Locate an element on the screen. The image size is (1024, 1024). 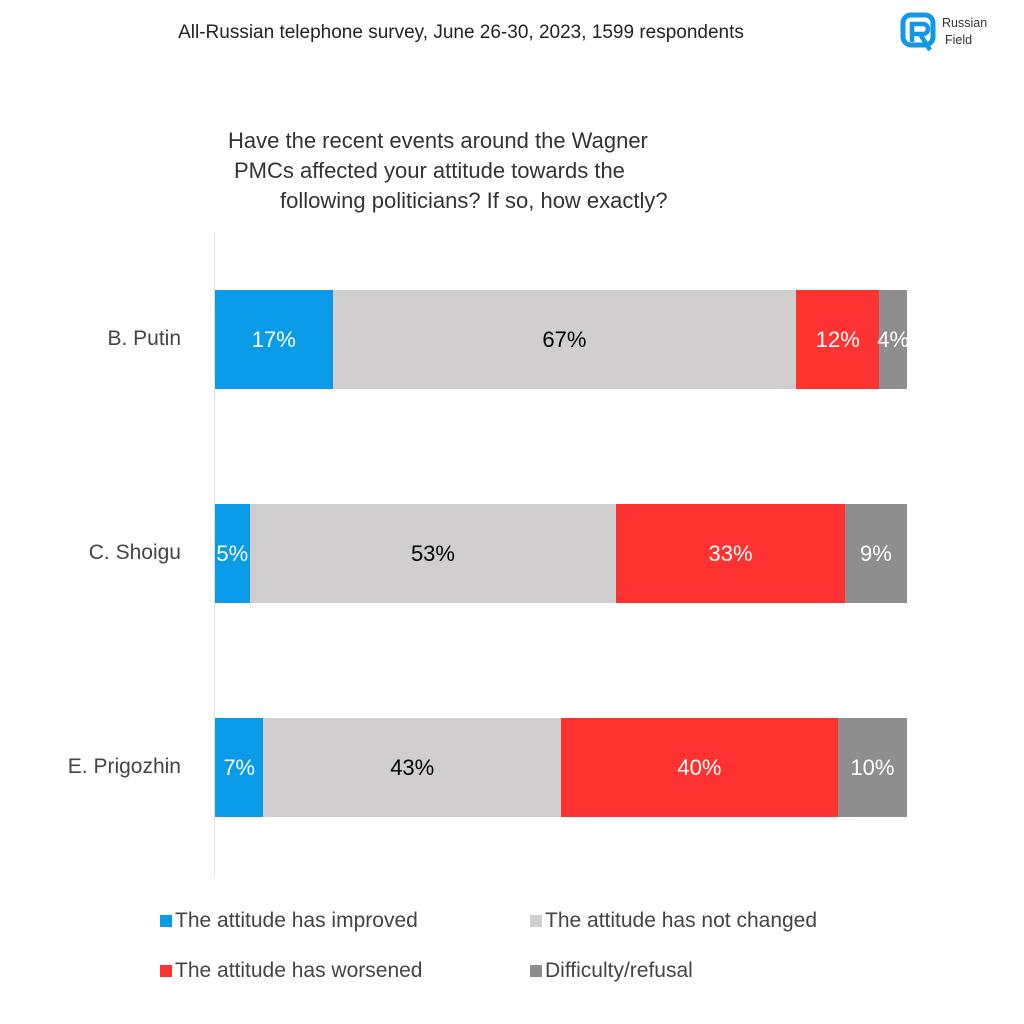
bar-segment: 9% is located at coordinates (875, 553).